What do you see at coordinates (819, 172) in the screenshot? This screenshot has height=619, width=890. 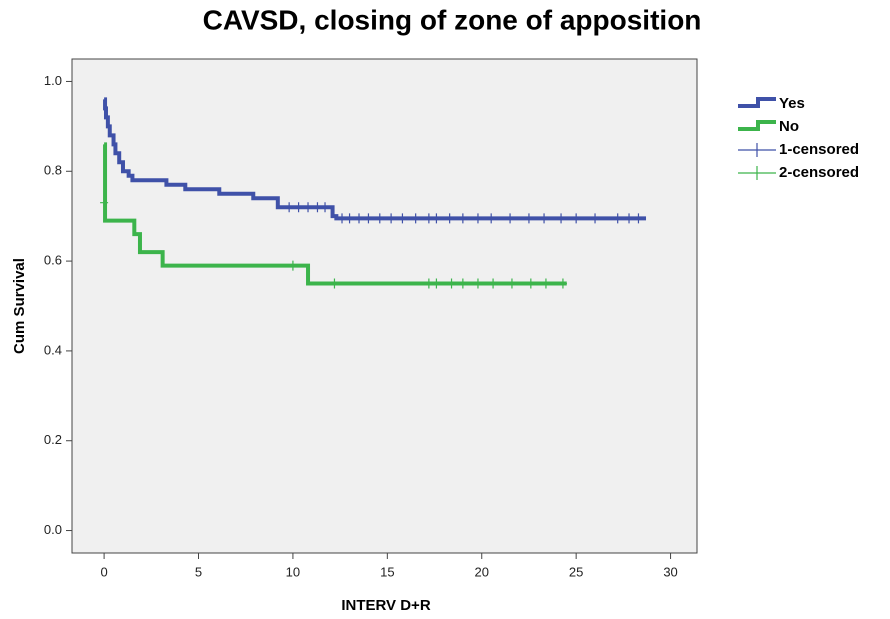 I see `legend-label: 2-censored` at bounding box center [819, 172].